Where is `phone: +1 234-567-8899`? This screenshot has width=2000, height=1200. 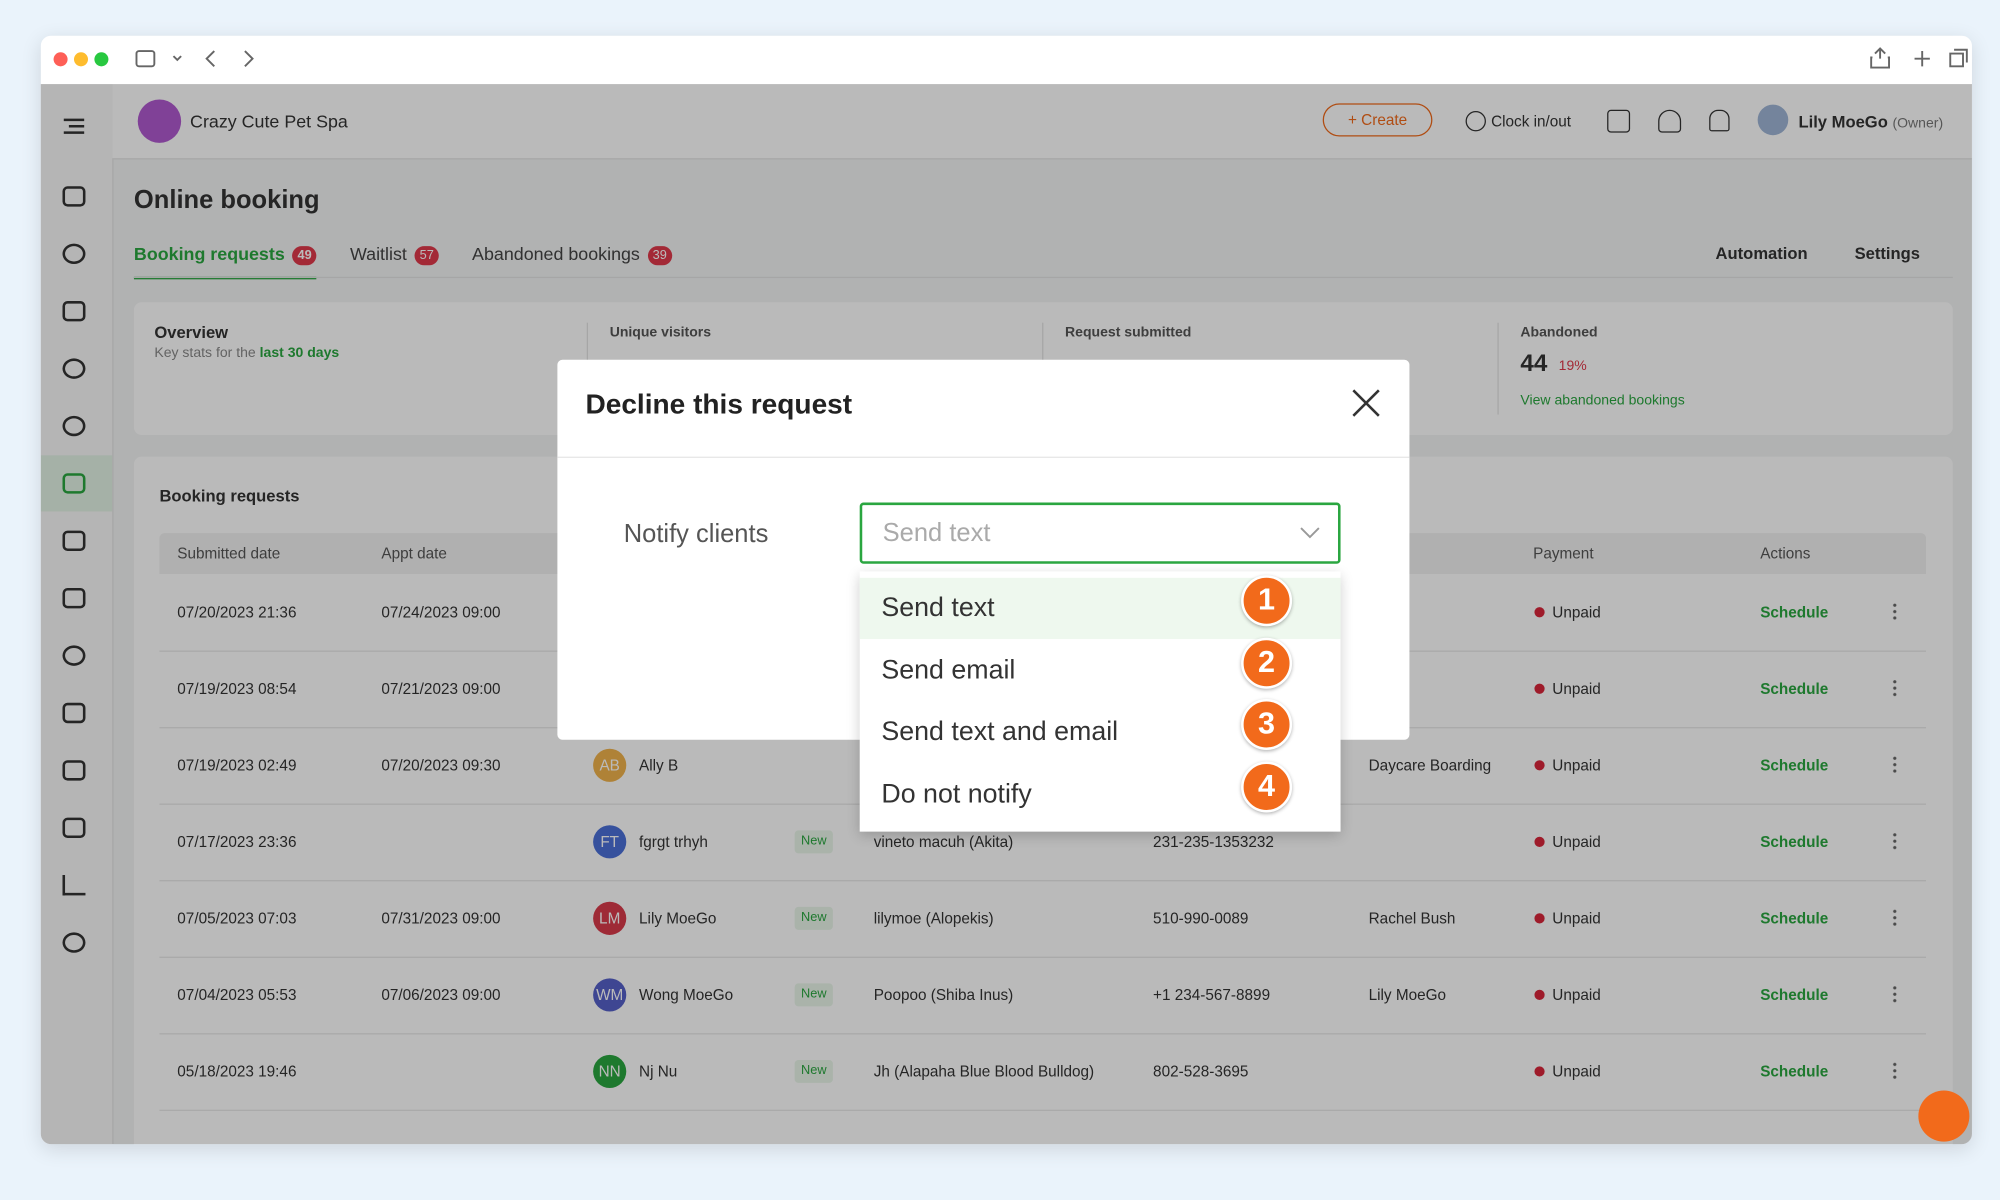
phone: +1 234-567-8899 is located at coordinates (1212, 994).